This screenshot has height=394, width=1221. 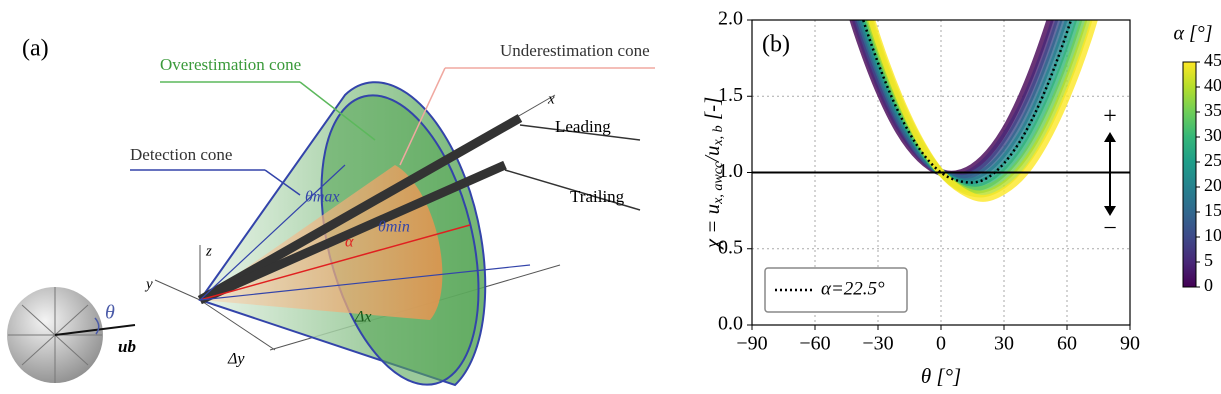 What do you see at coordinates (1192, 34) in the screenshot?
I see `colorbar-title: α [°]` at bounding box center [1192, 34].